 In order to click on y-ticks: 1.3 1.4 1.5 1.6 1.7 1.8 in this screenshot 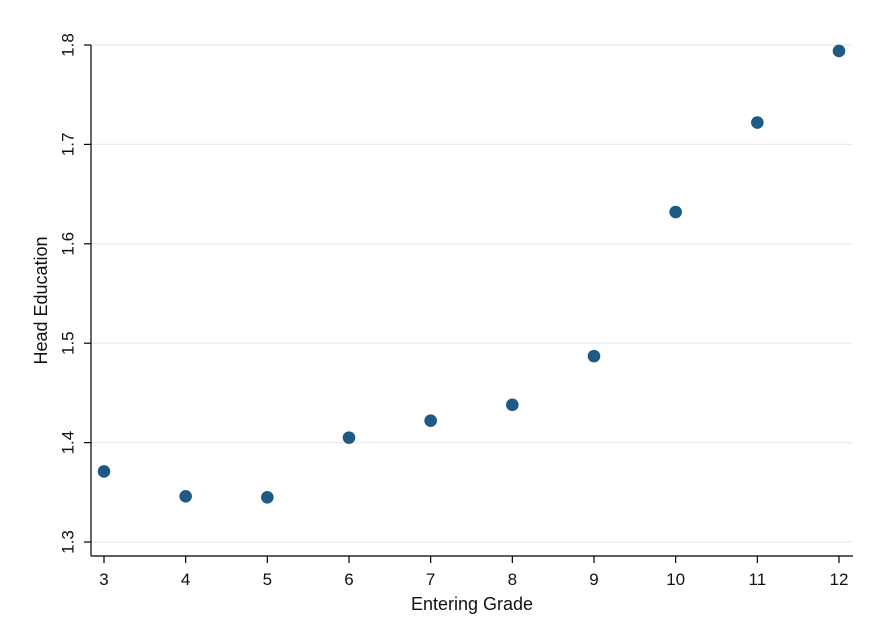, I will do `click(74, 293)`.